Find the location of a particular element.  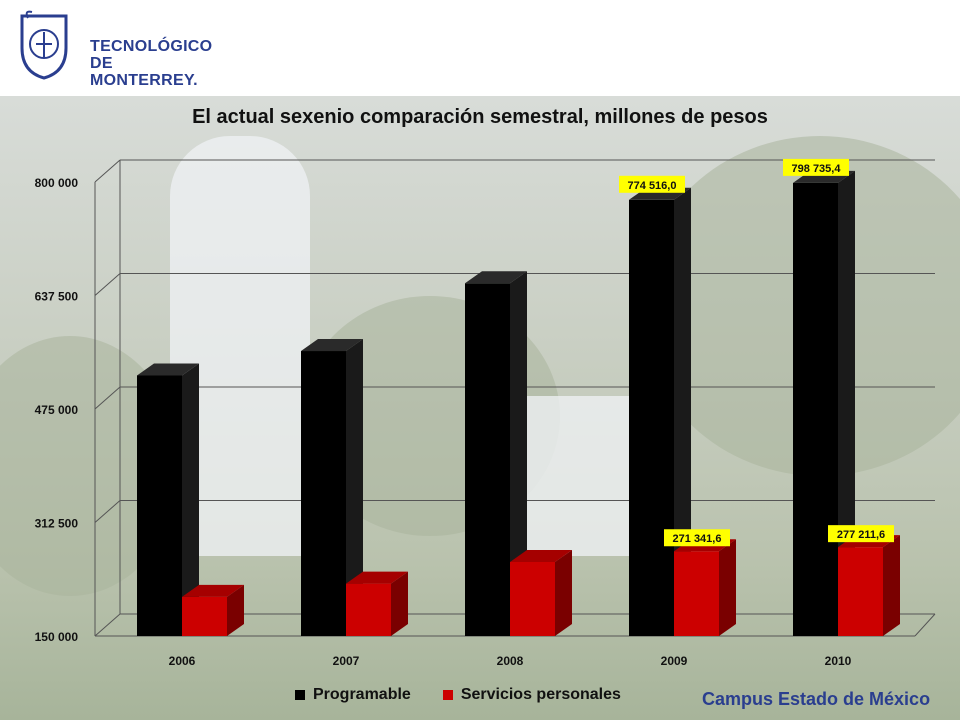

floor-edge is located at coordinates (925, 625).